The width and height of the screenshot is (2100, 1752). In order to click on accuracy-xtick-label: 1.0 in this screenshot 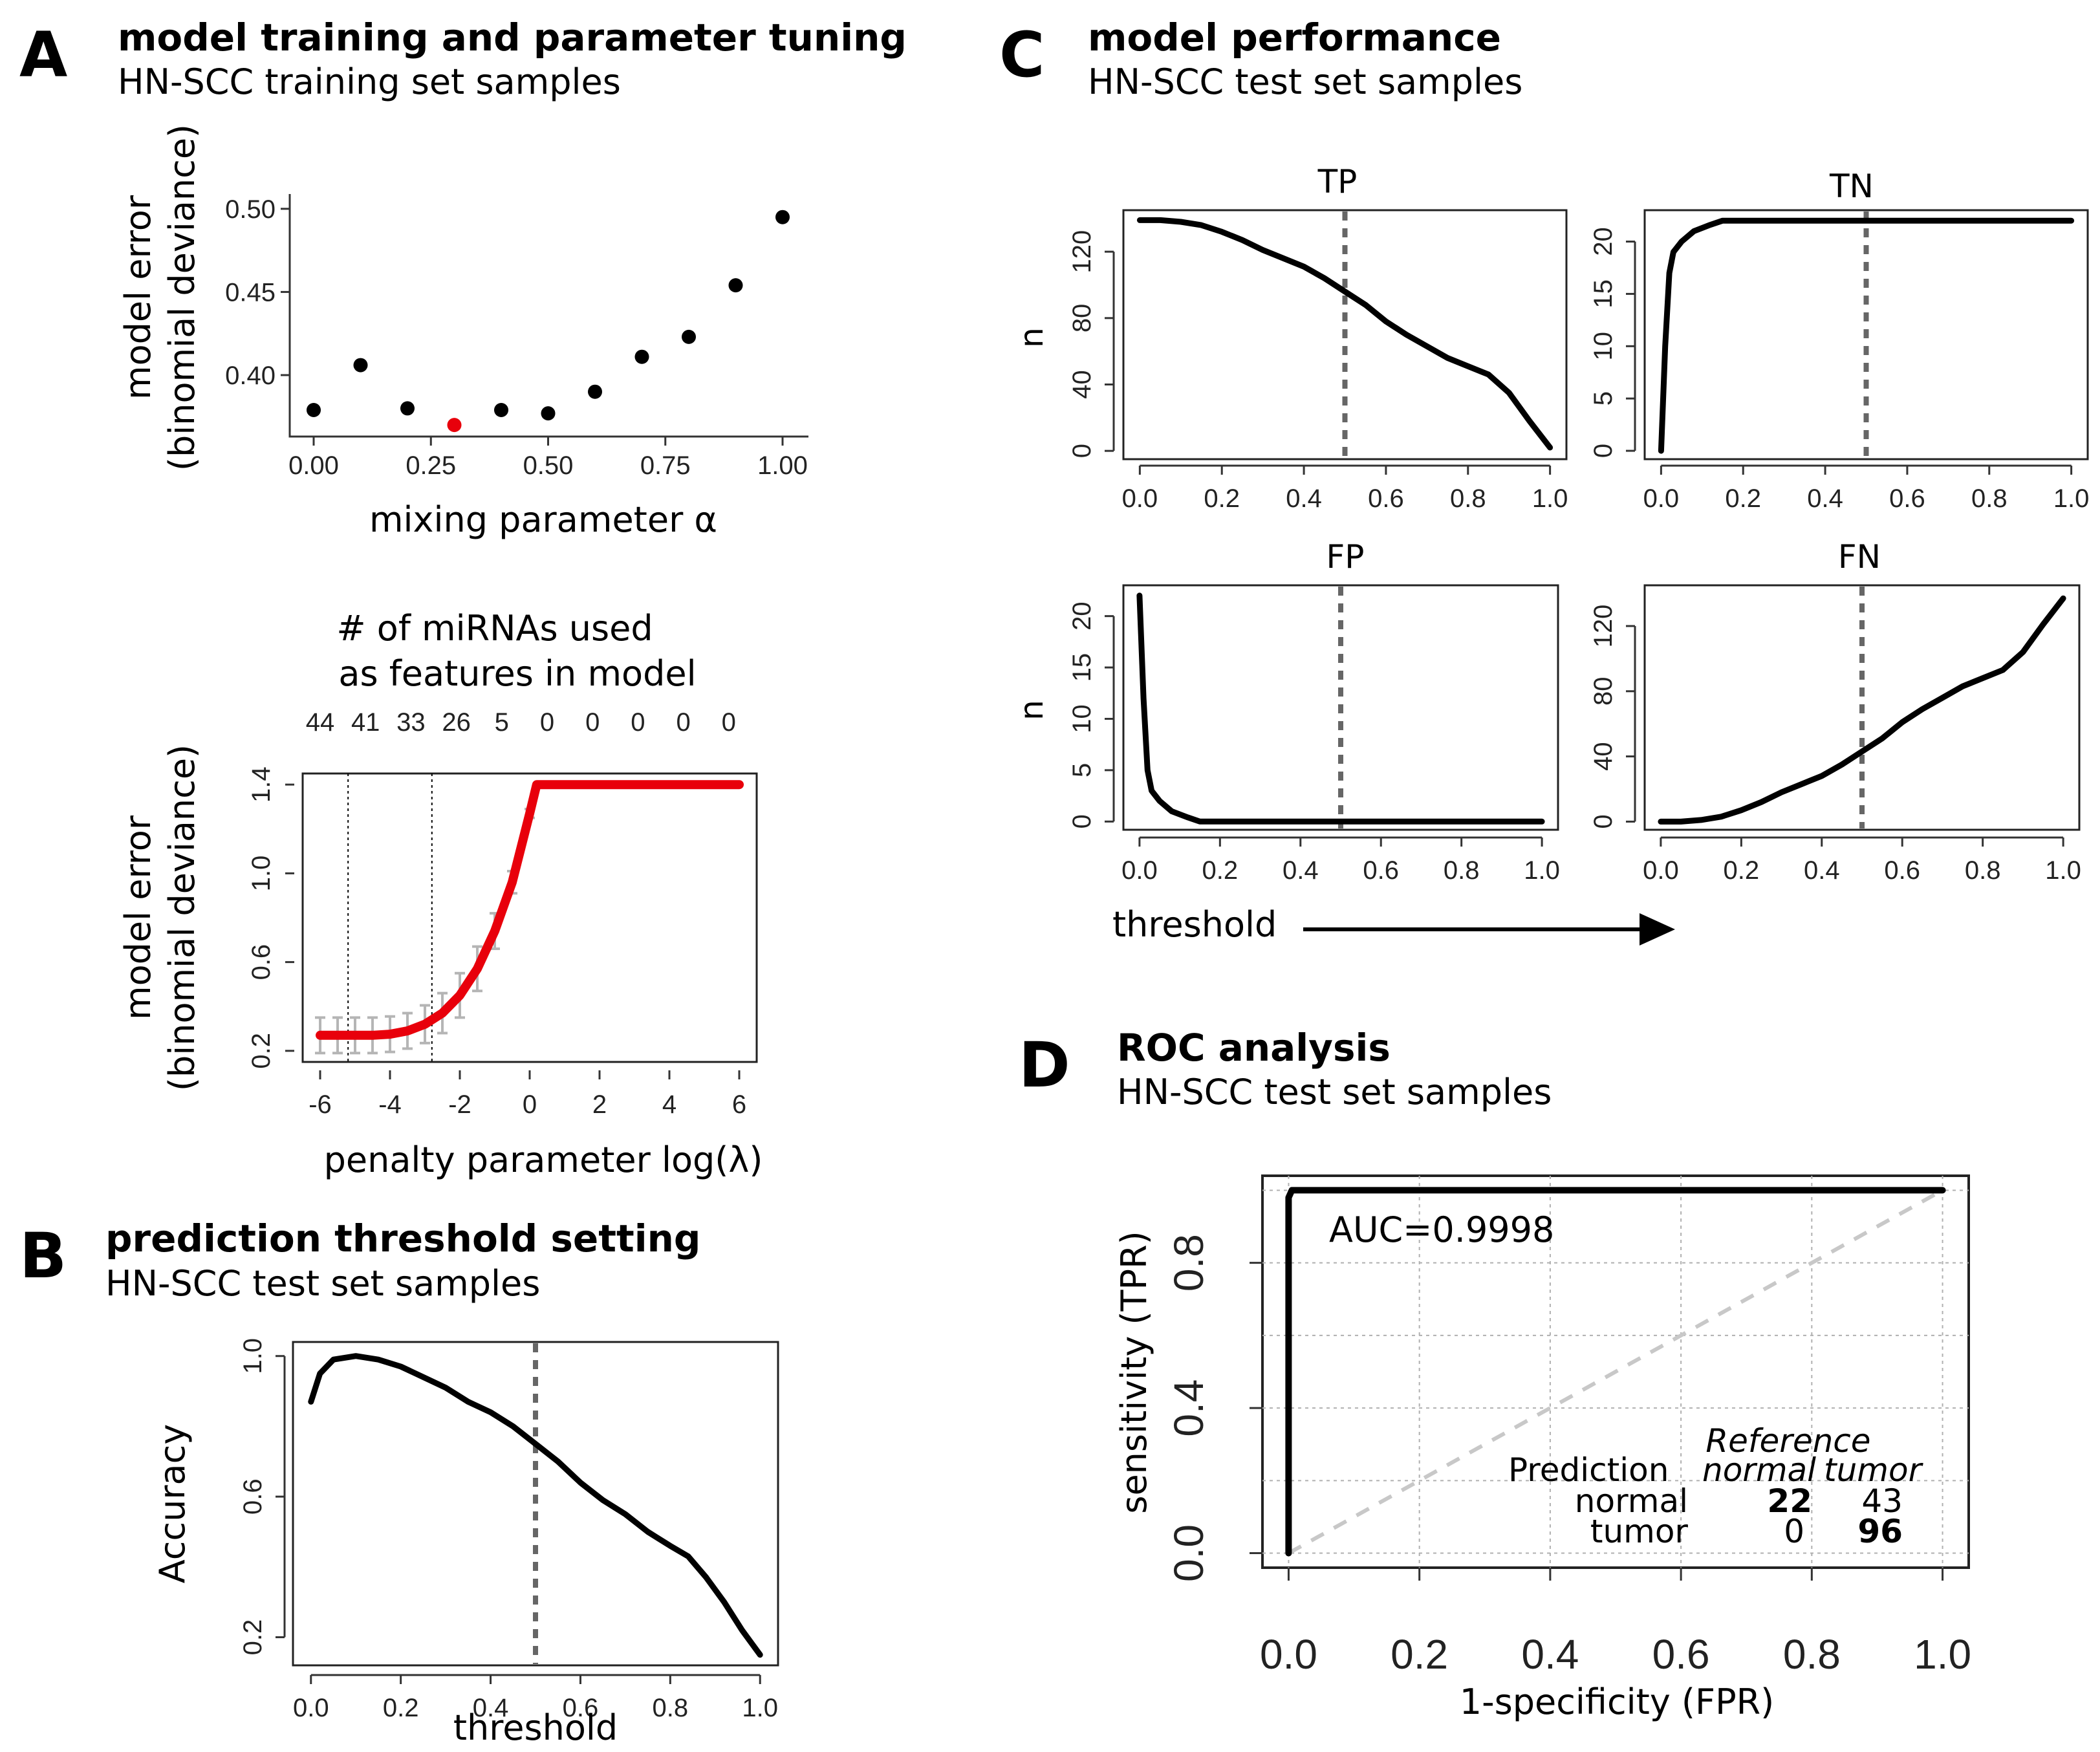, I will do `click(760, 1708)`.